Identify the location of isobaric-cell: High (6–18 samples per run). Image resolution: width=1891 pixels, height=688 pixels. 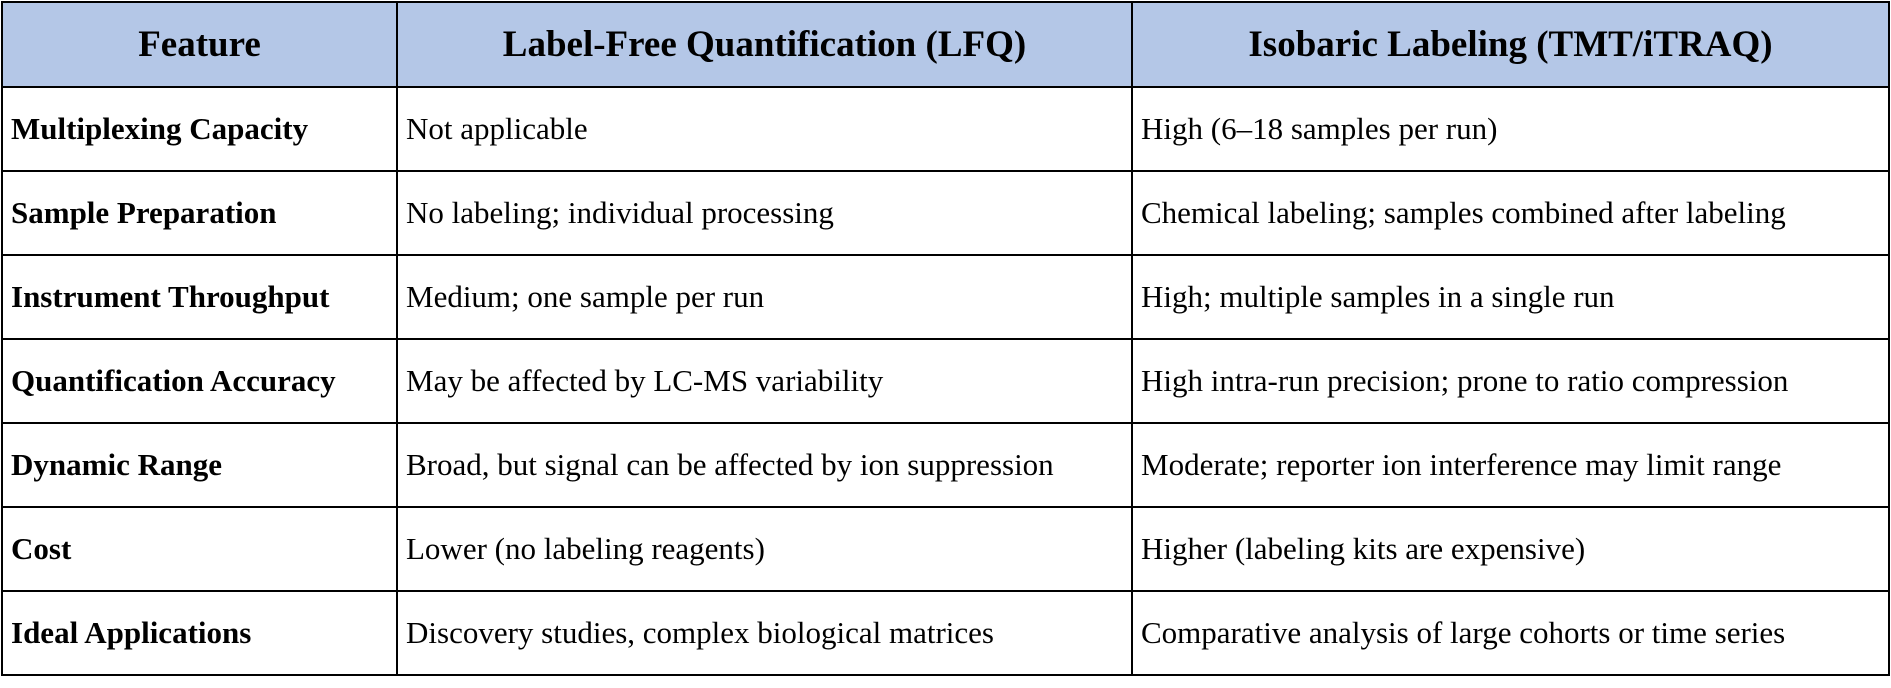
(1510, 129).